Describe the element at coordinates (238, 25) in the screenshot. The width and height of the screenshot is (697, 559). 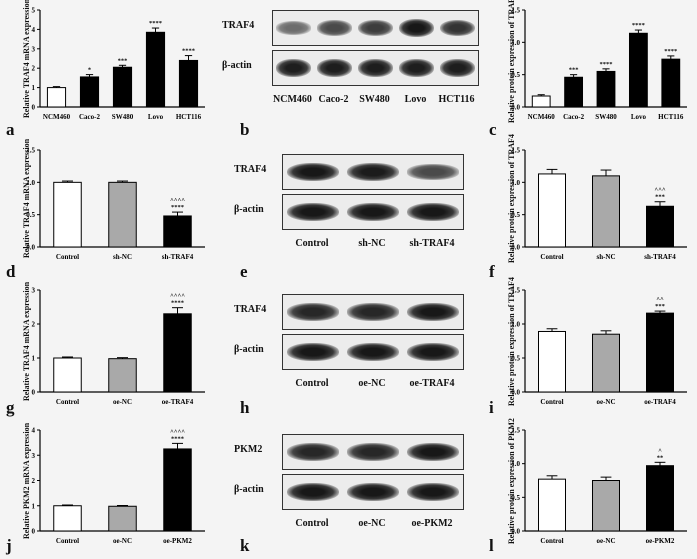
I see `blot-row-label: TRAF4` at that location.